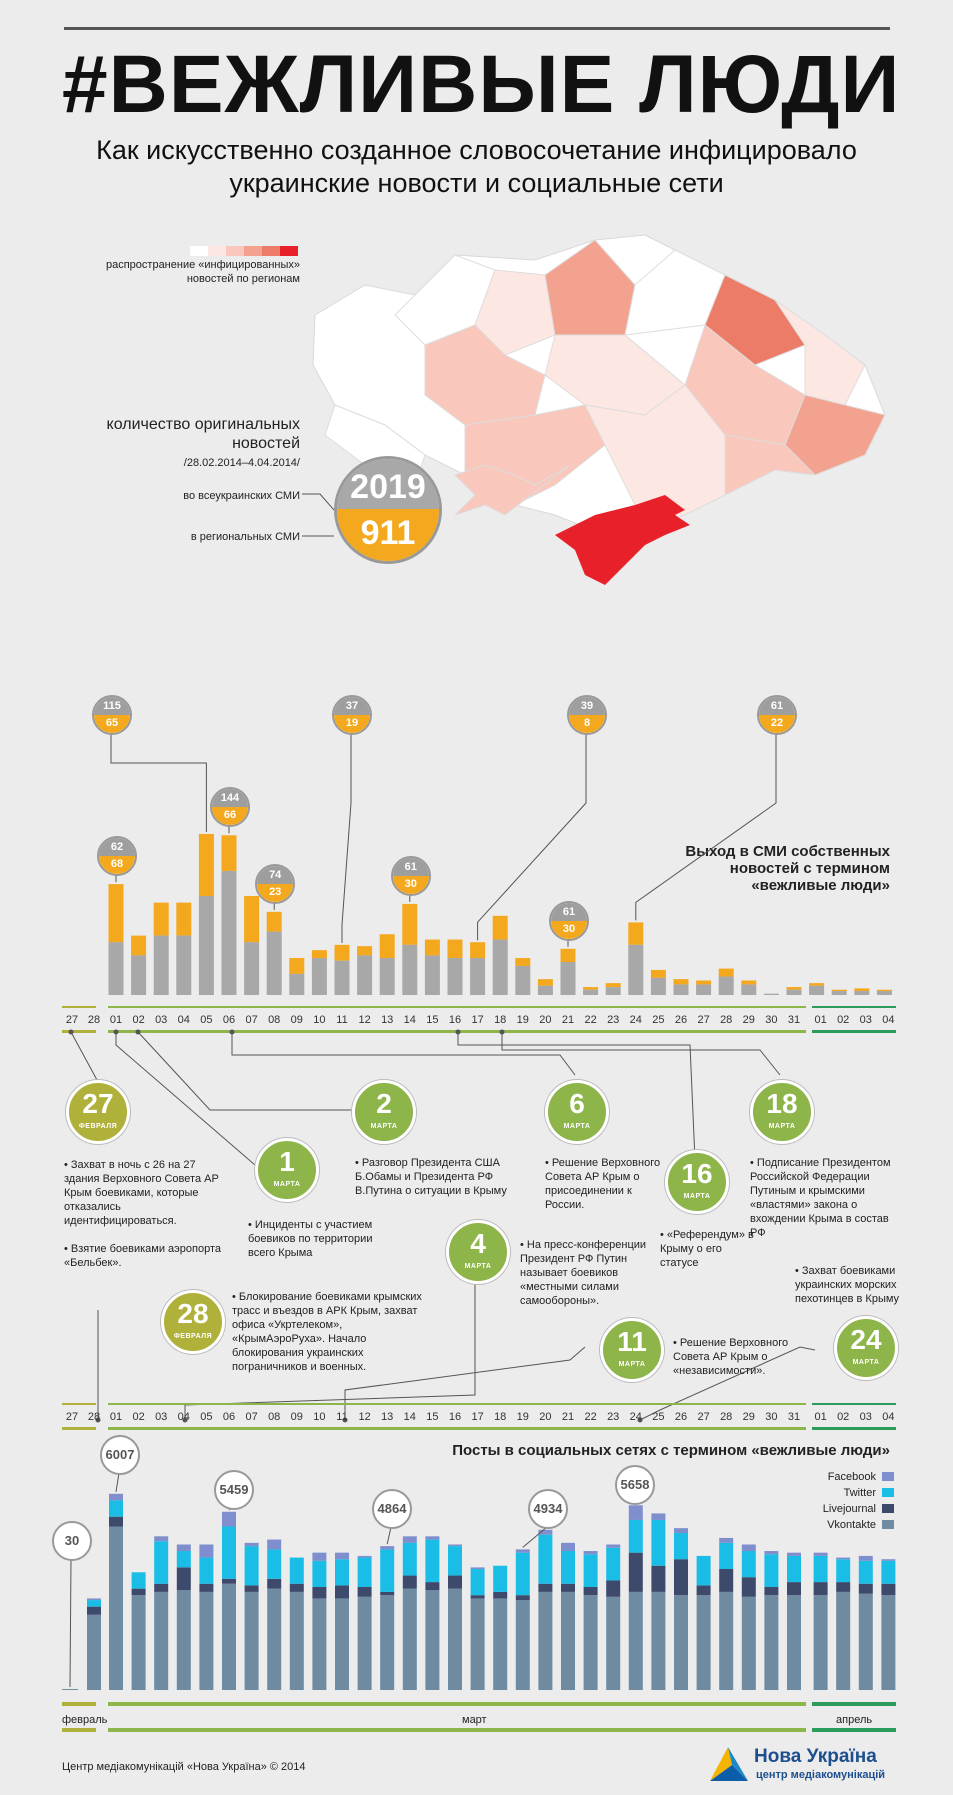 The width and height of the screenshot is (953, 1795). Describe the element at coordinates (703, 1417) in the screenshot. I see `tl2-day-28: 27` at that location.